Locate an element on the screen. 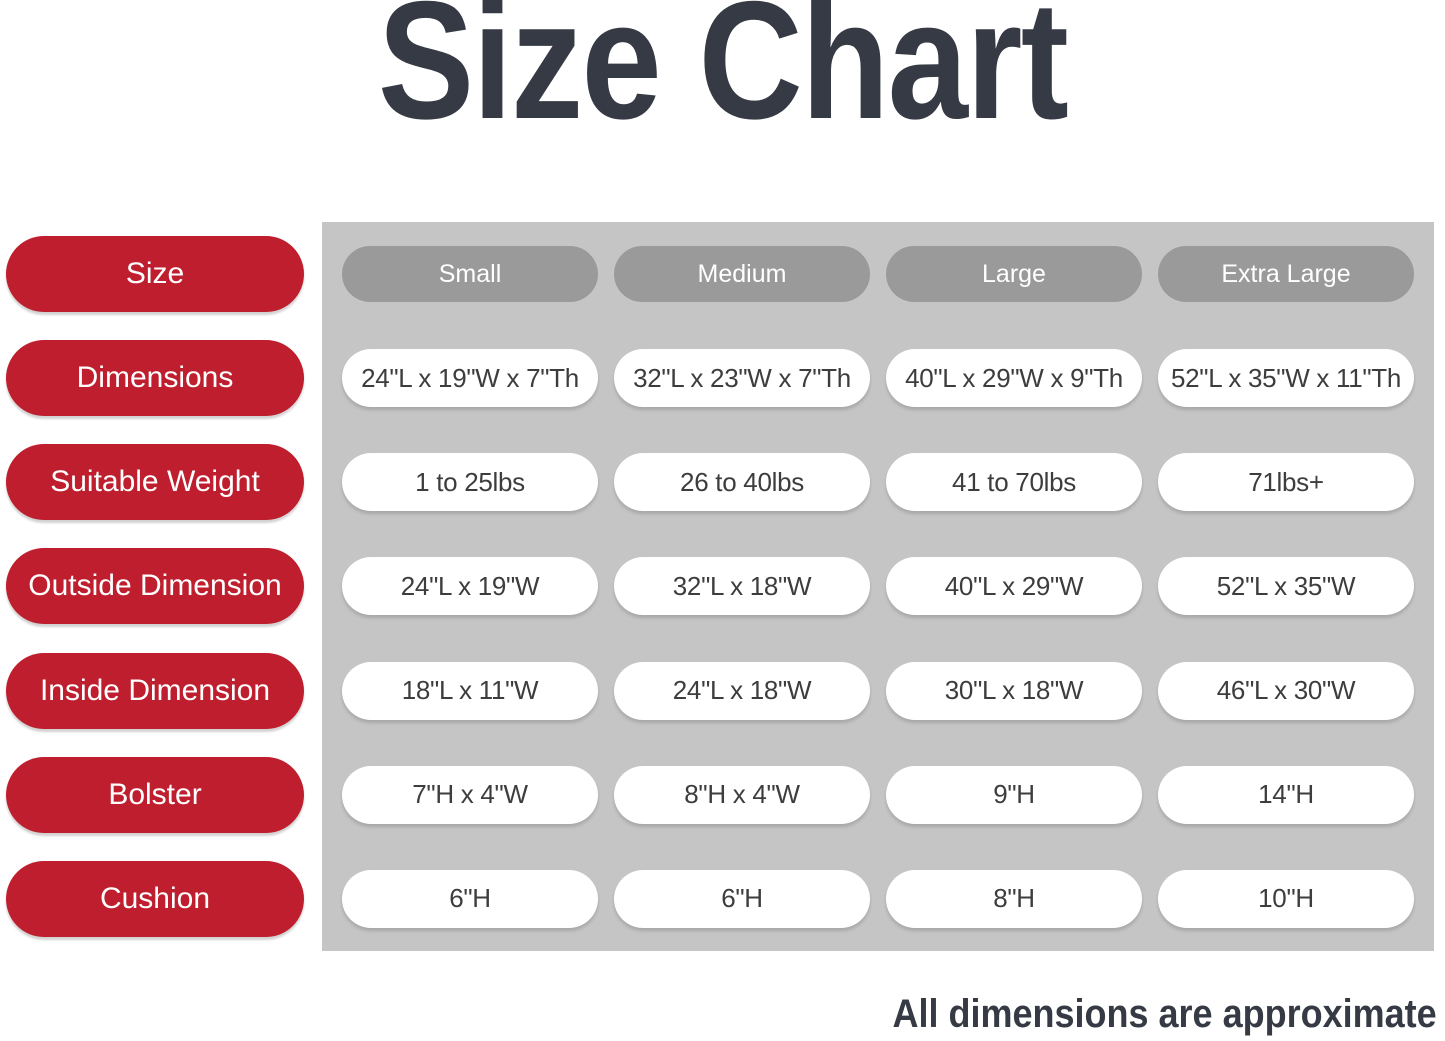 The width and height of the screenshot is (1445, 1041). footer-note: All dimensions are approximate is located at coordinates (1164, 1014).